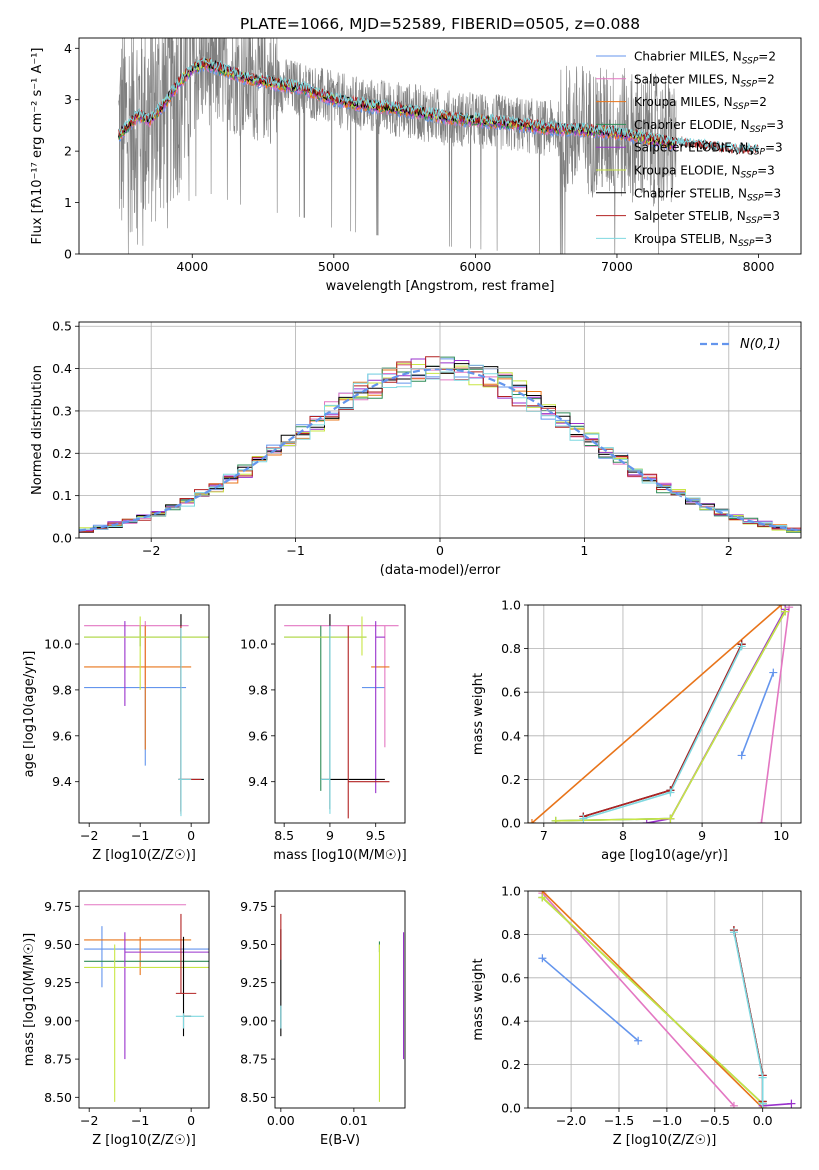 The image size is (819, 1170). I want to click on y-tick-label: 0.1, so click(62, 495).